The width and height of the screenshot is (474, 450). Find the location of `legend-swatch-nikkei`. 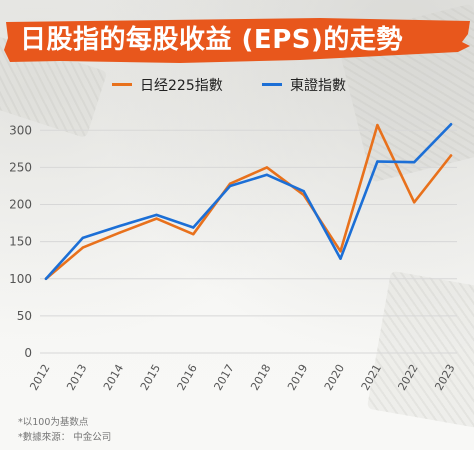

legend-swatch-nikkei is located at coordinates (122, 84).